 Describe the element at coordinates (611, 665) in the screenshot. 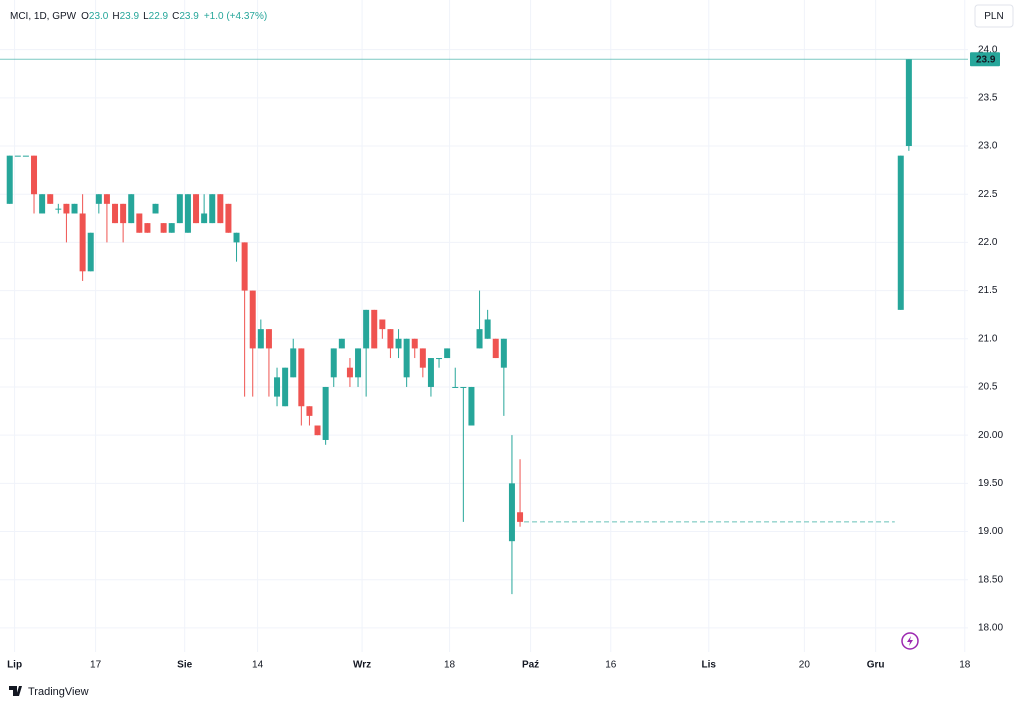

I see `x-tick-label: 16` at that location.